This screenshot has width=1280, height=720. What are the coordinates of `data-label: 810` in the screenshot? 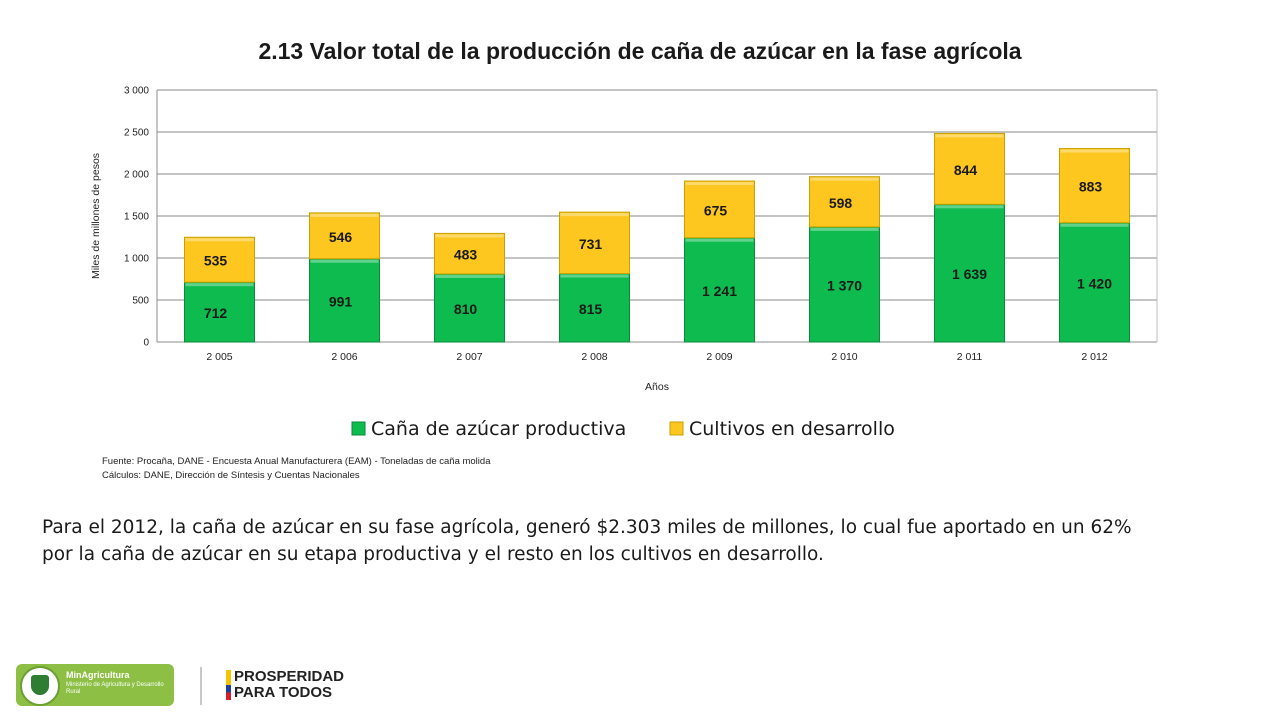 It's located at (466, 309).